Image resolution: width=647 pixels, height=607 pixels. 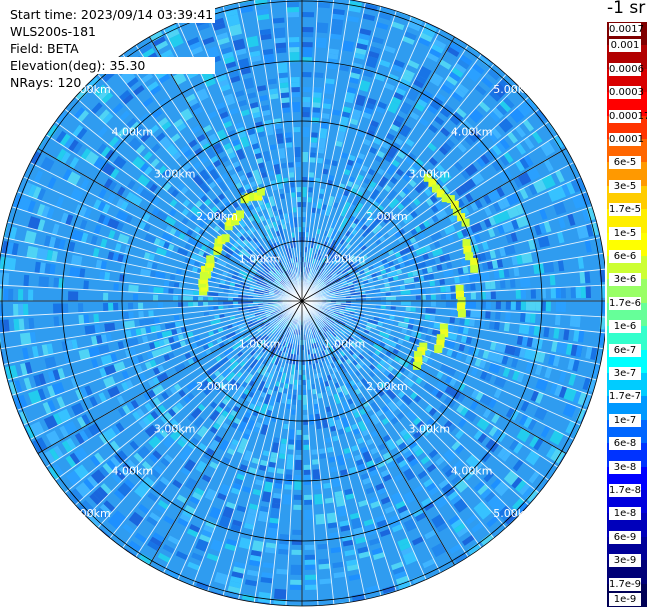 What do you see at coordinates (345, 259) in the screenshot?
I see `range-ring-label: 1.00km` at bounding box center [345, 259].